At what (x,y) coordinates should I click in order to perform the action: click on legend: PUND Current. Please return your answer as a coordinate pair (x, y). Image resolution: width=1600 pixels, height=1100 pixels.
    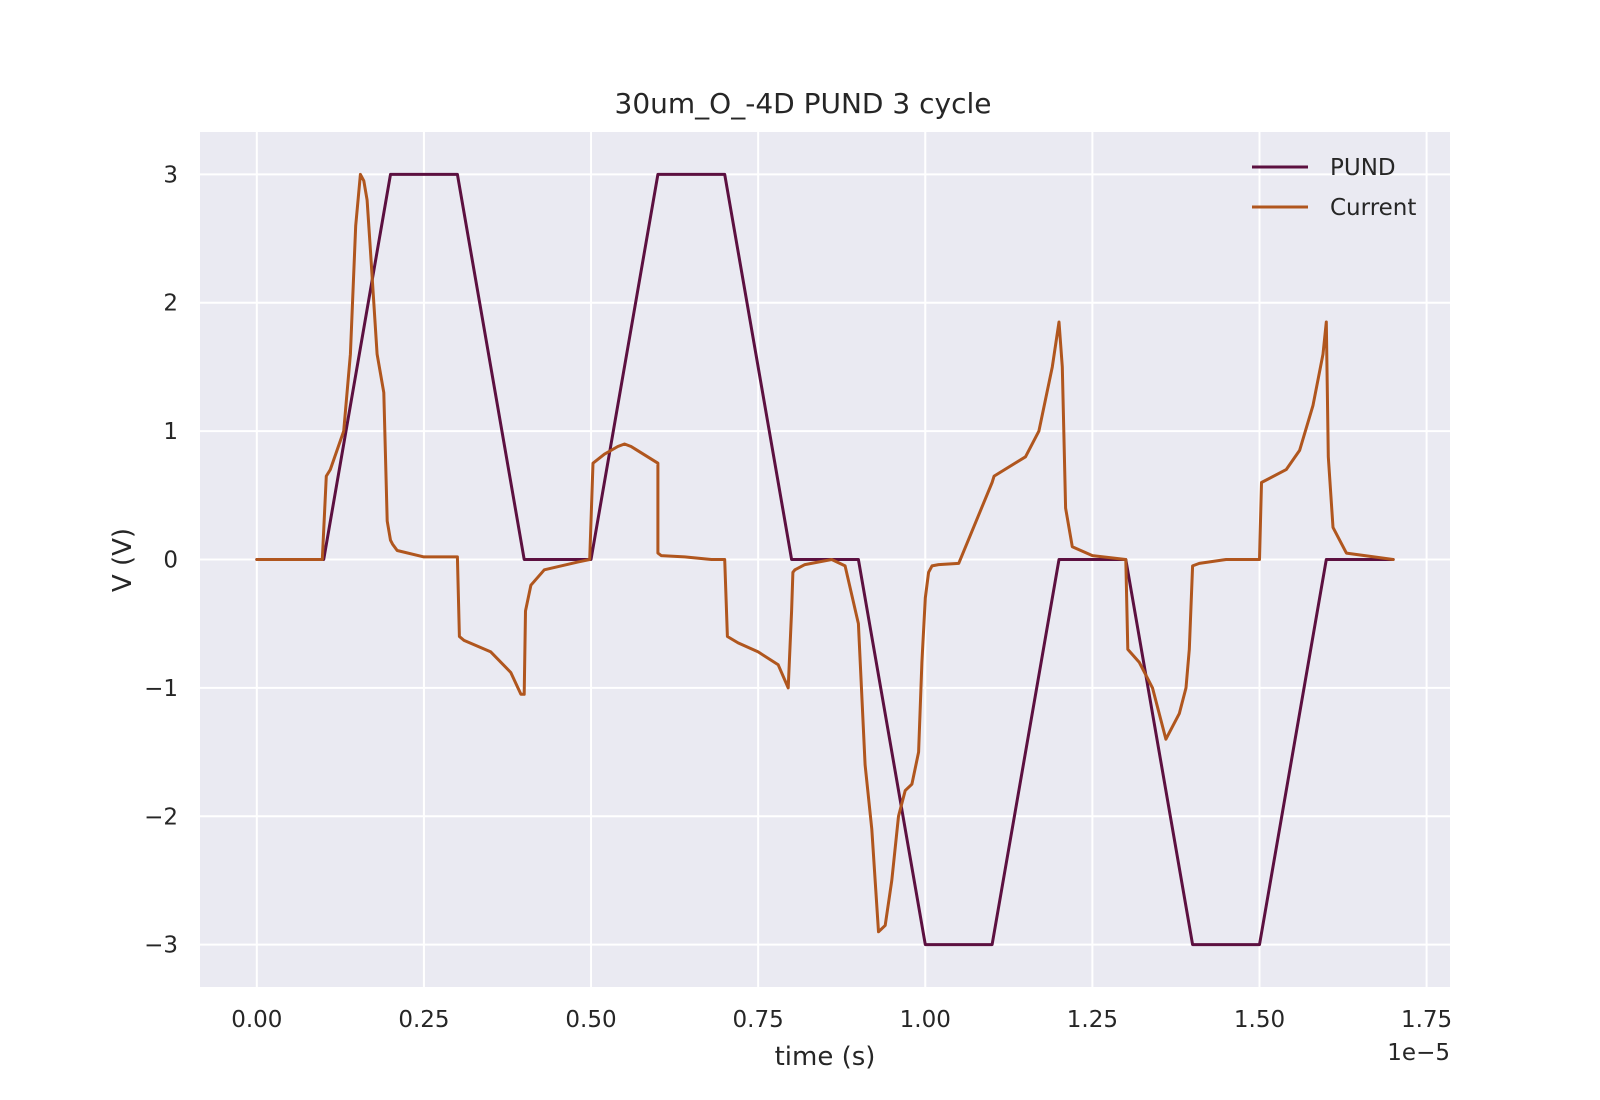
    Looking at the image, I should click on (1334, 188).